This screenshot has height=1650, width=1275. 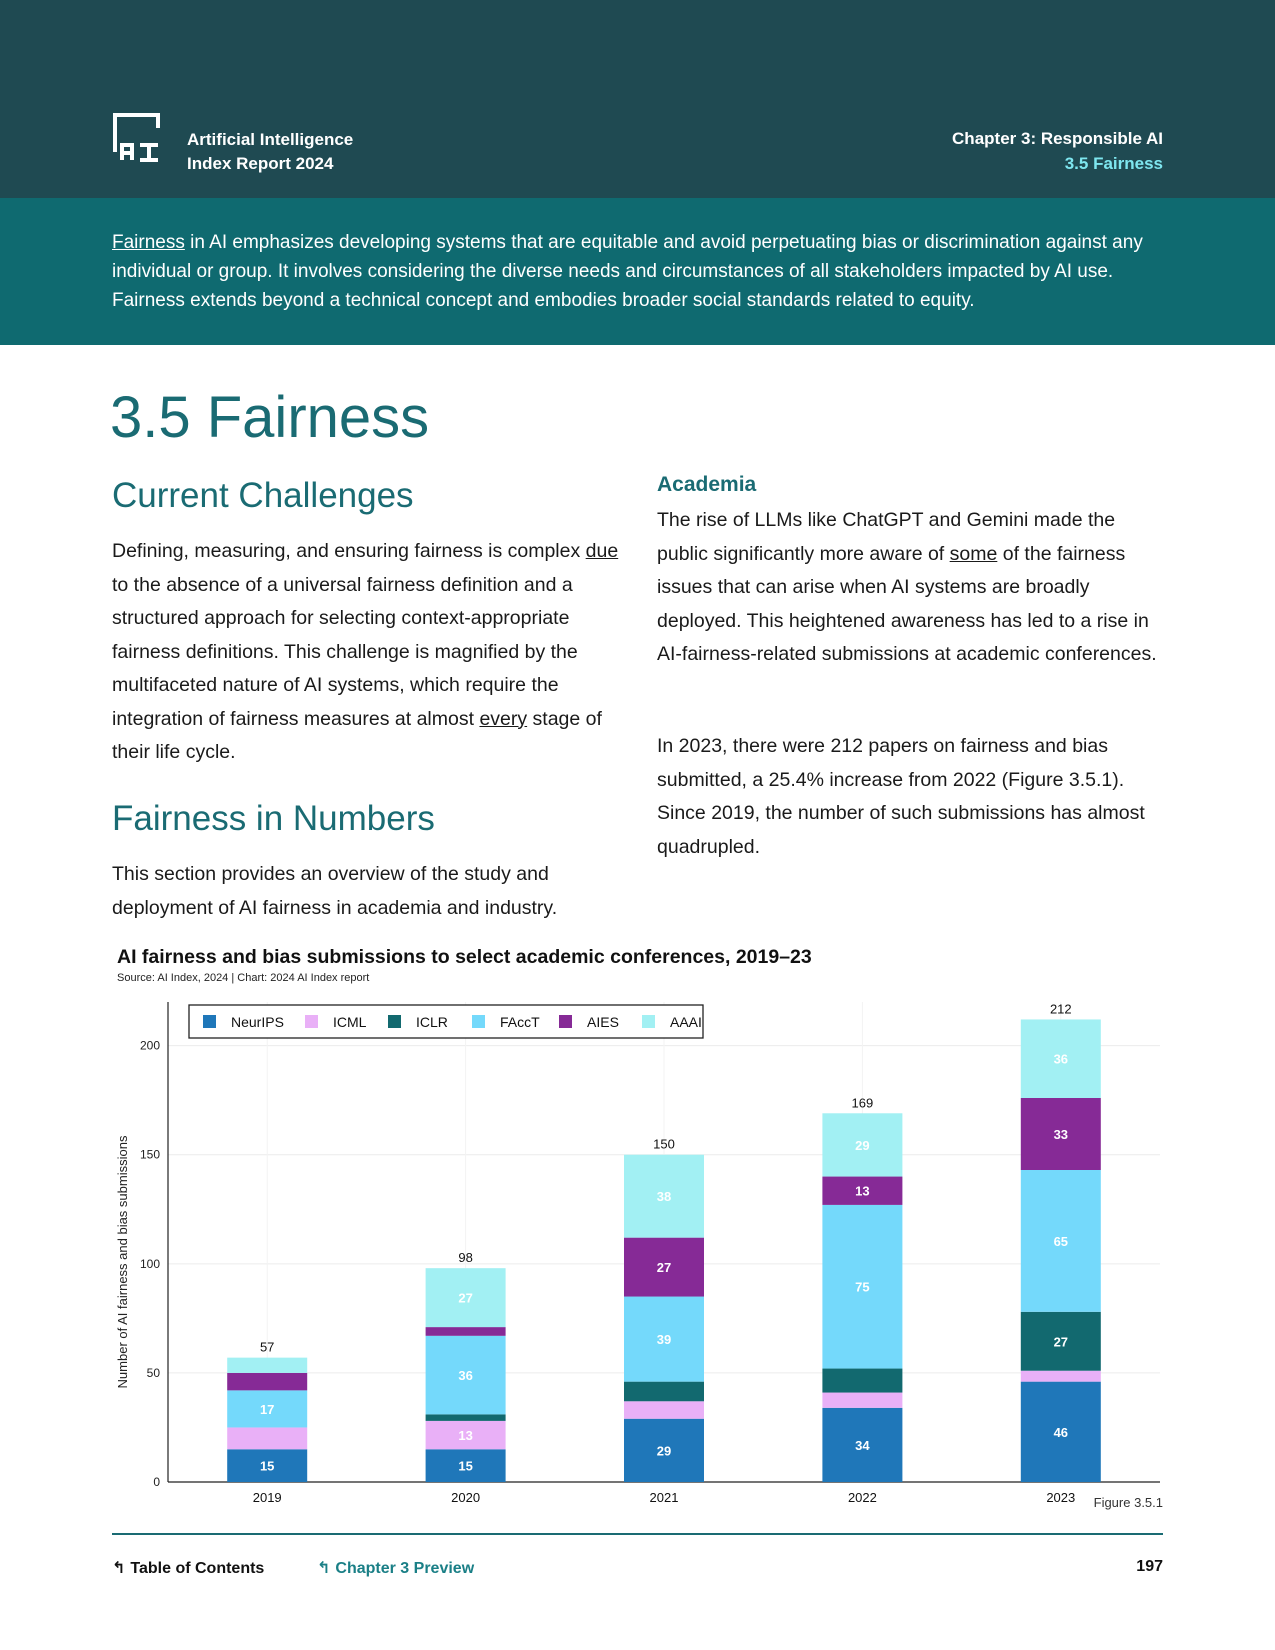 I want to click on y-tick-label: 0, so click(x=156, y=1482).